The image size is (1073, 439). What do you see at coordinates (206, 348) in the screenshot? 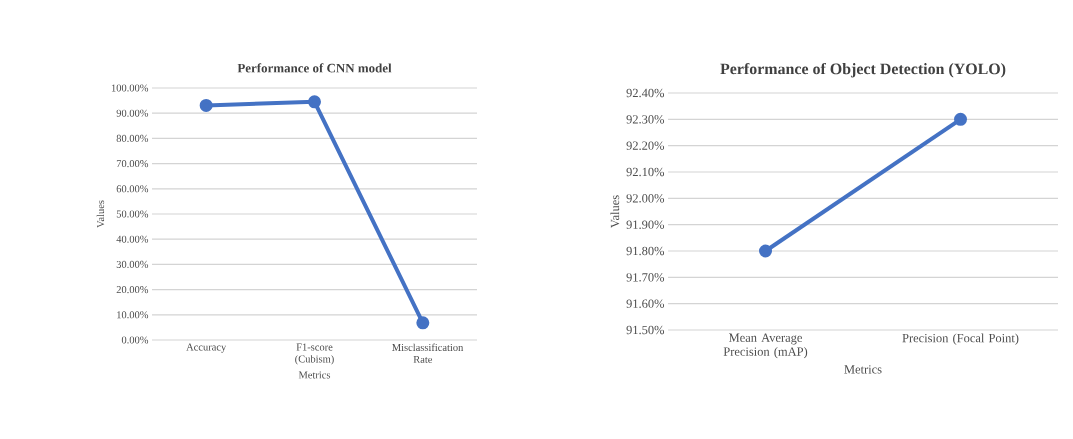
I see `x-tick-label: Accuracy` at bounding box center [206, 348].